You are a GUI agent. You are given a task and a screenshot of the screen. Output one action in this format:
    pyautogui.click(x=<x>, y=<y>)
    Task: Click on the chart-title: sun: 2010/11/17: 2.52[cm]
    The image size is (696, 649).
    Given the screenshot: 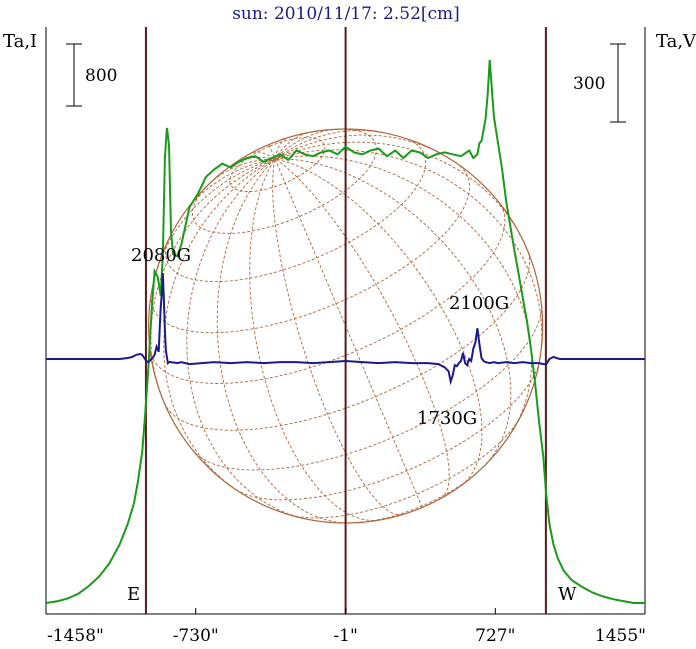 What is the action you would take?
    pyautogui.click(x=346, y=14)
    